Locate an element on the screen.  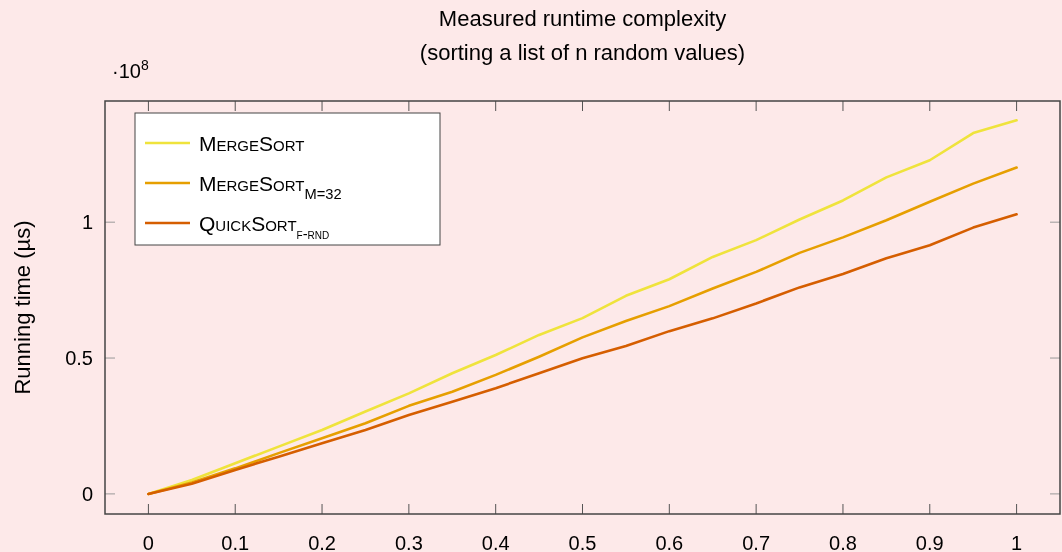
x-tick-label: 0.8 is located at coordinates (843, 542).